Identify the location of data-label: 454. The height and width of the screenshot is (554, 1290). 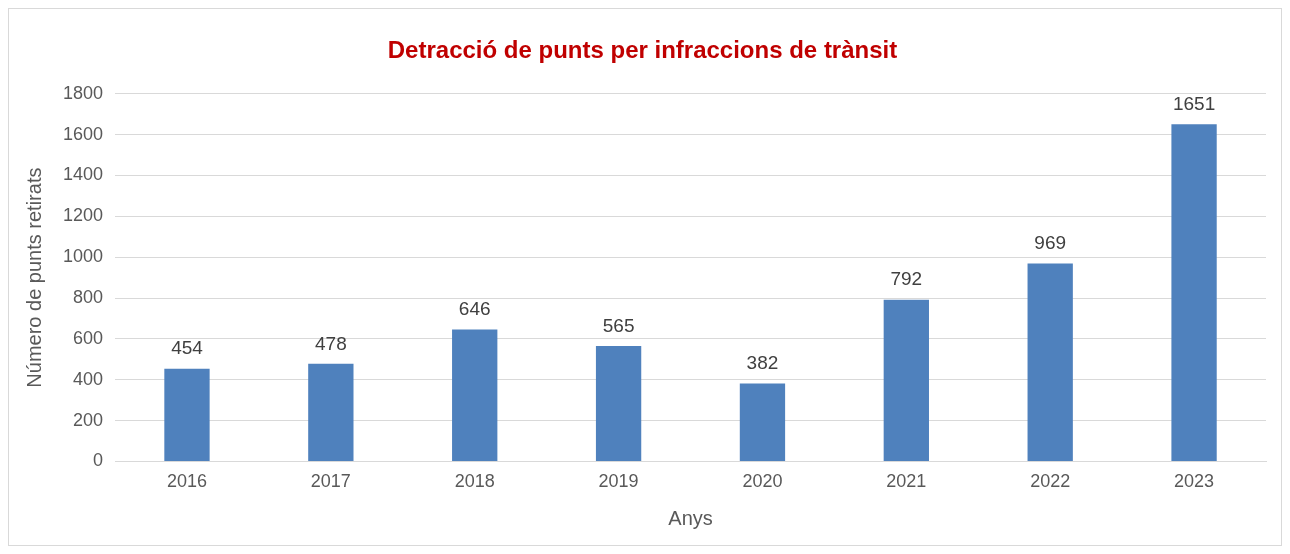
(187, 348).